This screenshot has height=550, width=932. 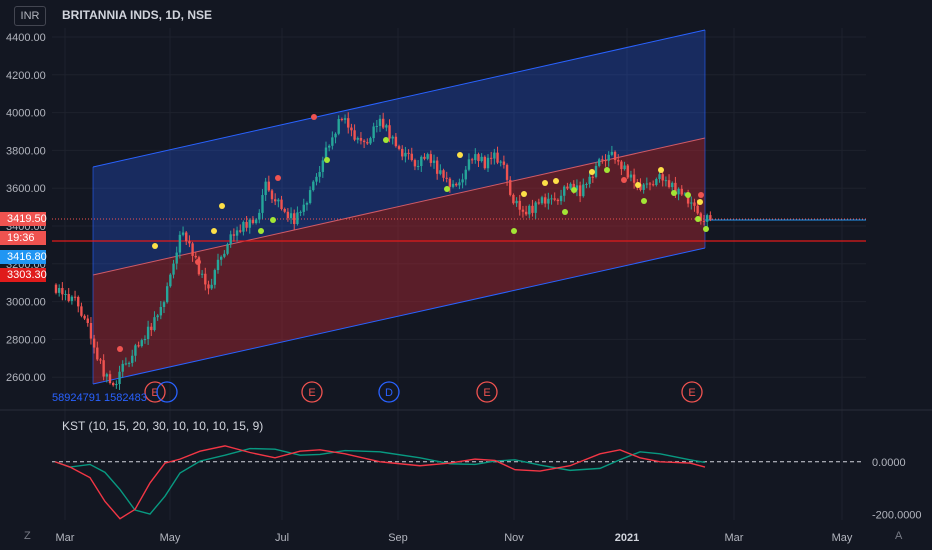 I want to click on currency-badge: INR, so click(x=30, y=16).